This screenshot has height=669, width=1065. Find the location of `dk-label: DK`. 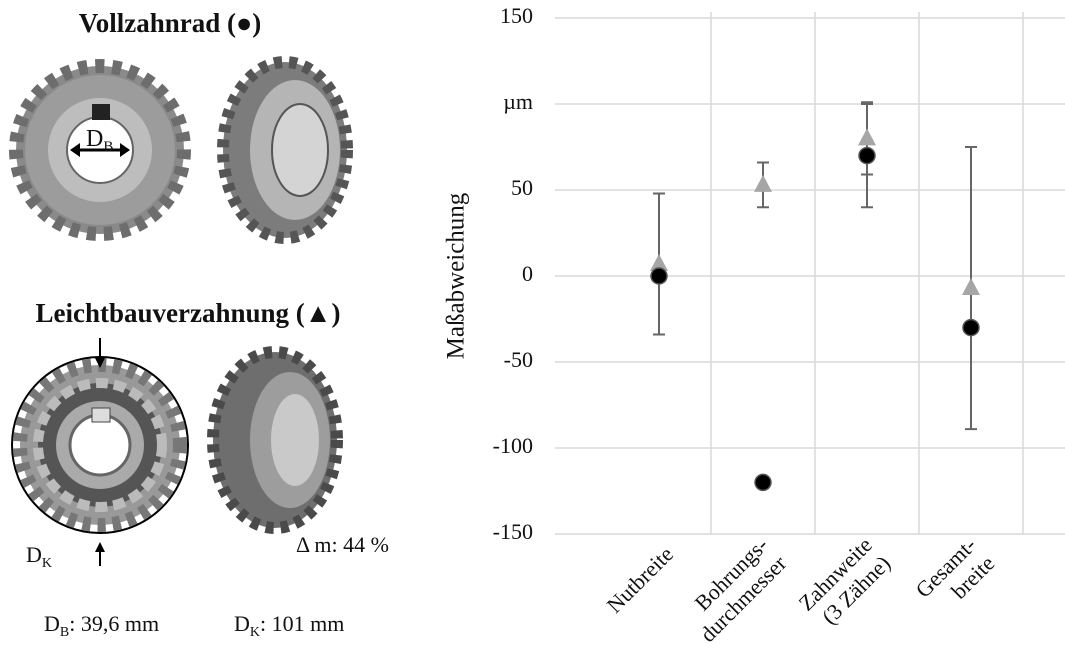

dk-label: DK is located at coordinates (39, 556).